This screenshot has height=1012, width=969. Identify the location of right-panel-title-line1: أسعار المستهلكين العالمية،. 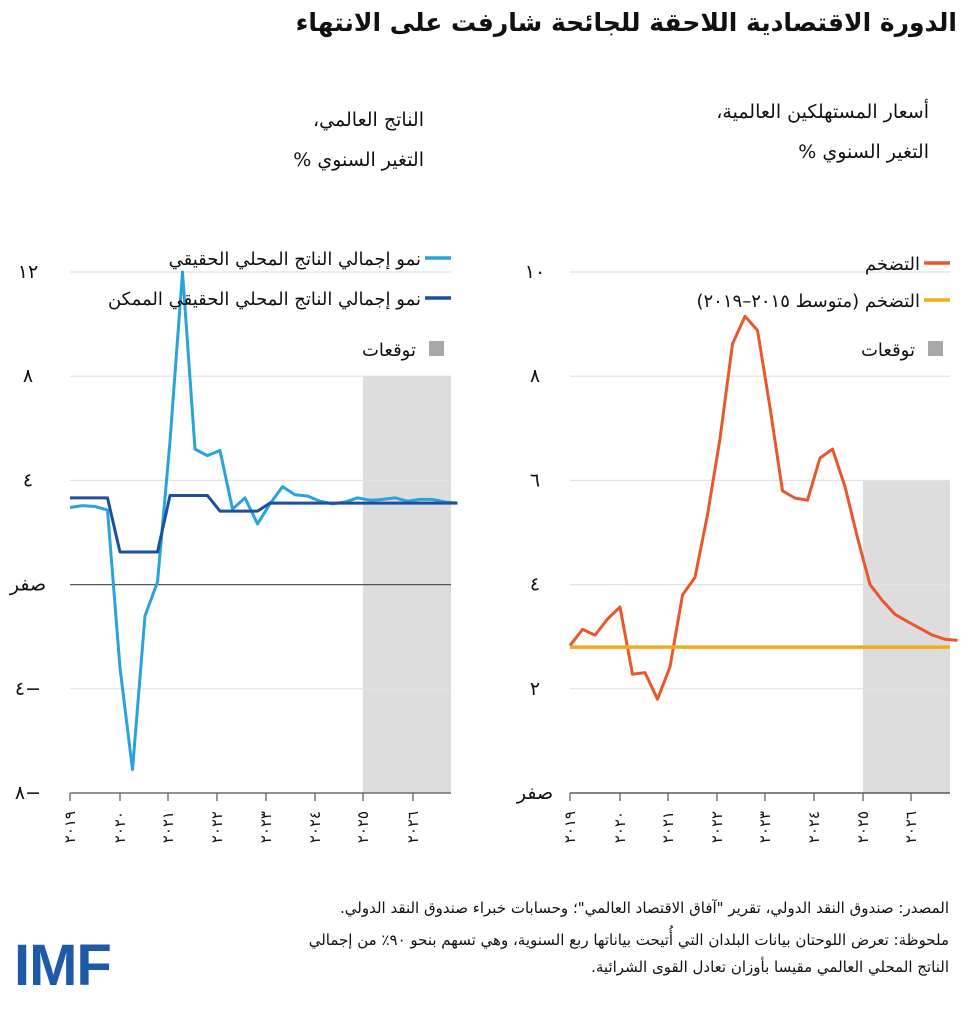
(822, 112).